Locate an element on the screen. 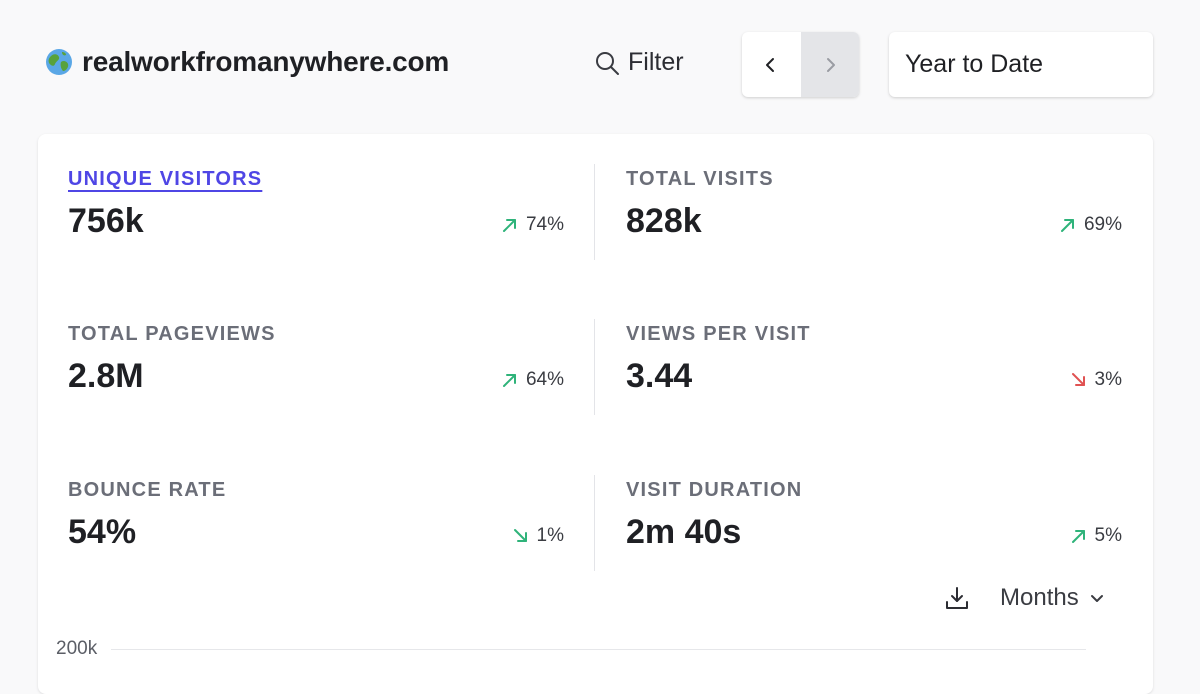 The width and height of the screenshot is (1200, 694). next-period-button is located at coordinates (829, 64).